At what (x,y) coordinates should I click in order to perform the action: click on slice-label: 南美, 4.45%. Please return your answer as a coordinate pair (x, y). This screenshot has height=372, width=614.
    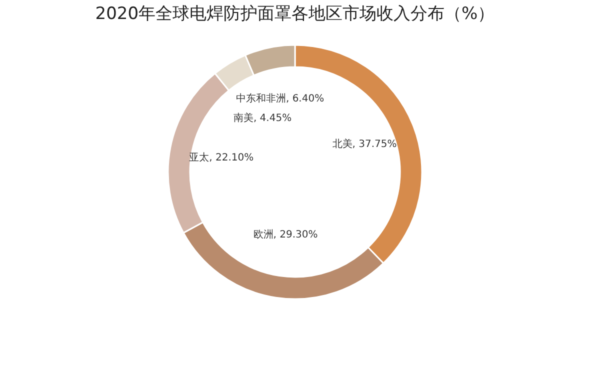
    Looking at the image, I should click on (262, 118).